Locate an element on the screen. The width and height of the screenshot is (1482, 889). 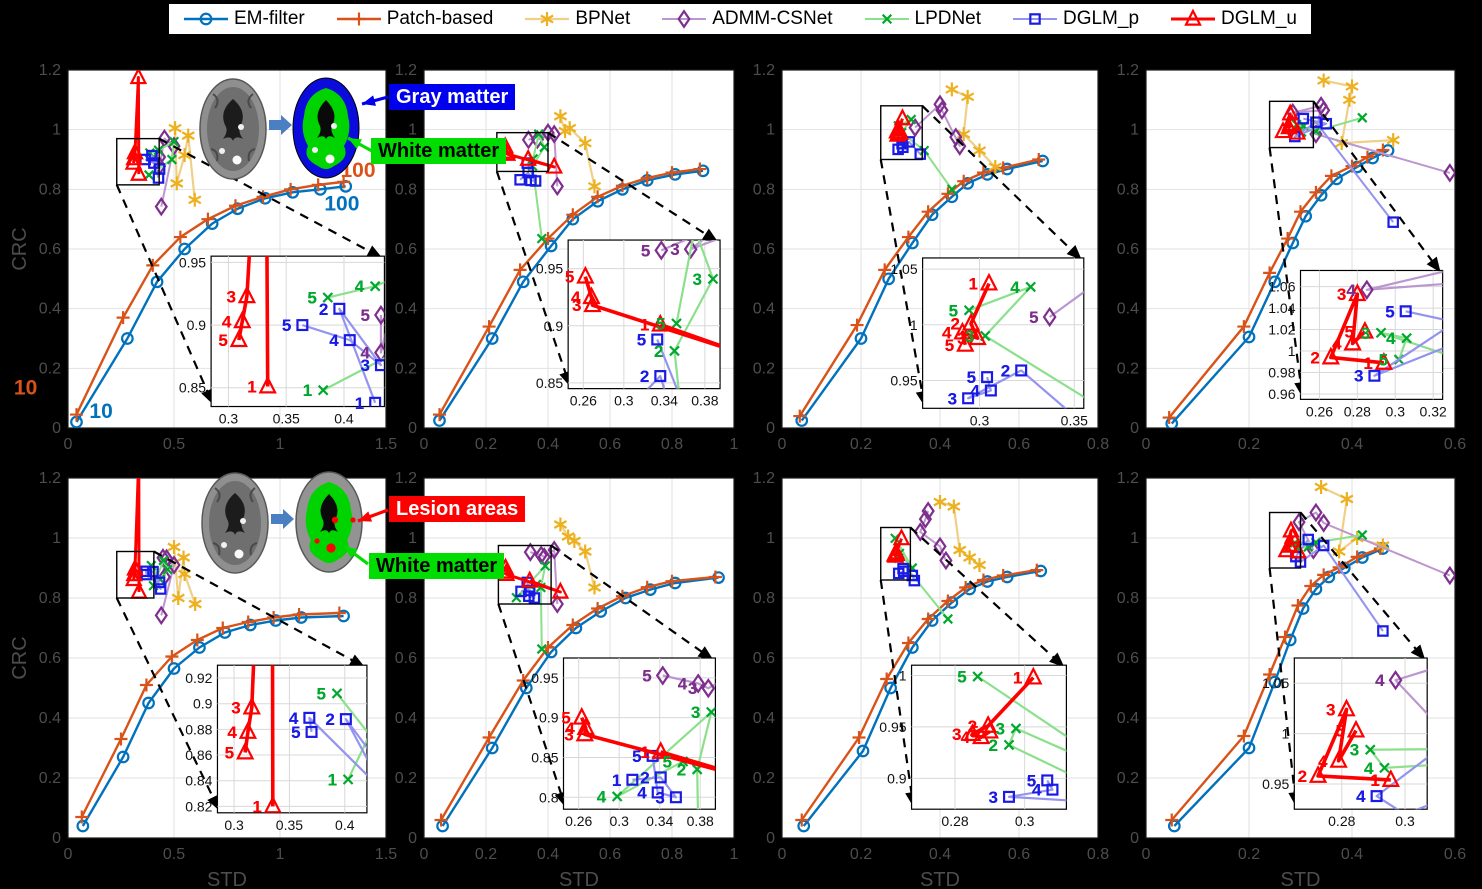
legend-marker-square-icon is located at coordinates (1034, 19).